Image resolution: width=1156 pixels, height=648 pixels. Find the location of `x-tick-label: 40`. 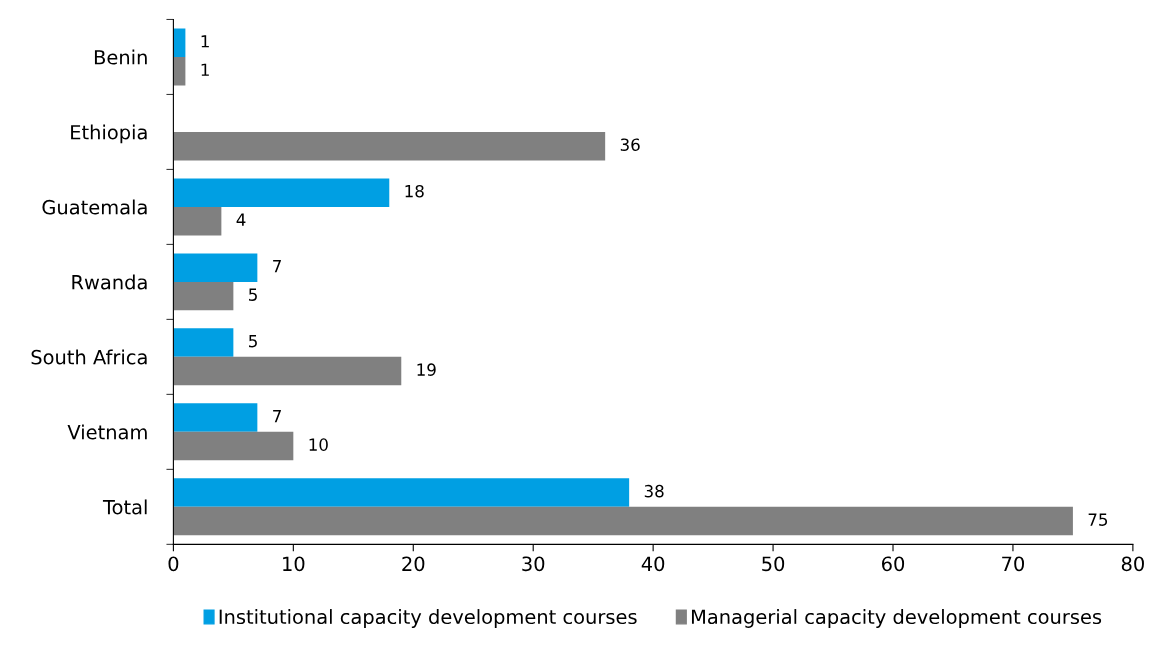

x-tick-label: 40 is located at coordinates (653, 564).